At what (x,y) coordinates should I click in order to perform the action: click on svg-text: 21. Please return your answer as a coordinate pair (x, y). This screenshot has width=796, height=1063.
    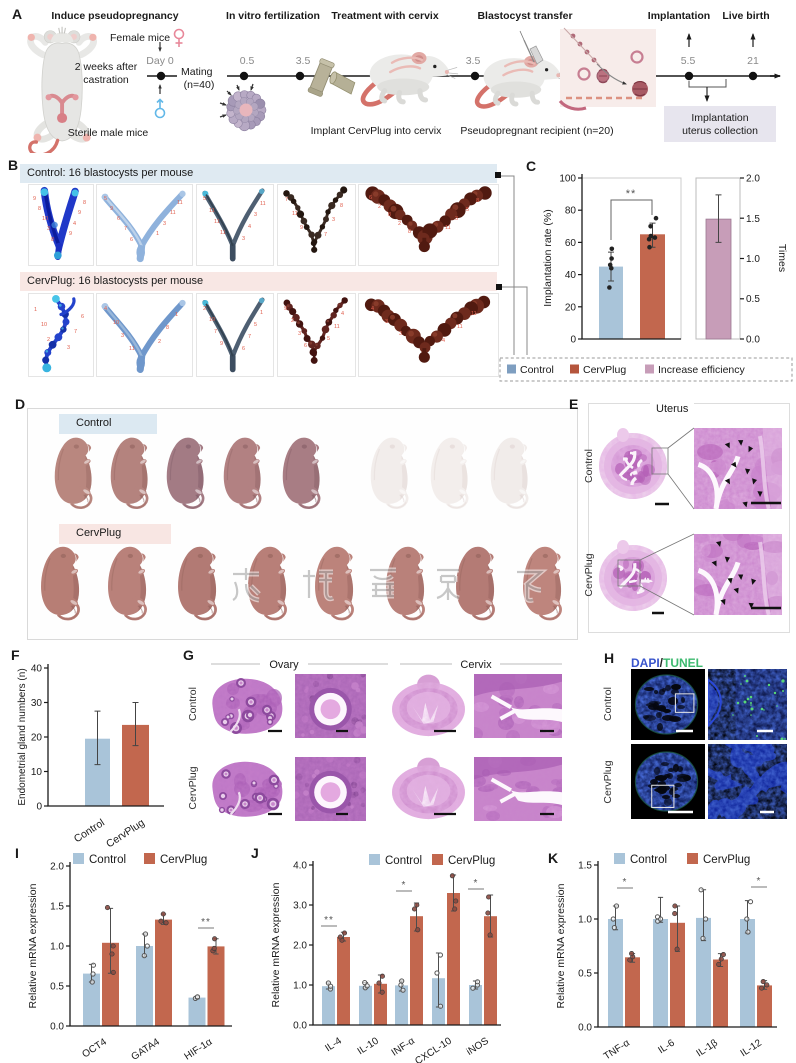
    Looking at the image, I should click on (753, 61).